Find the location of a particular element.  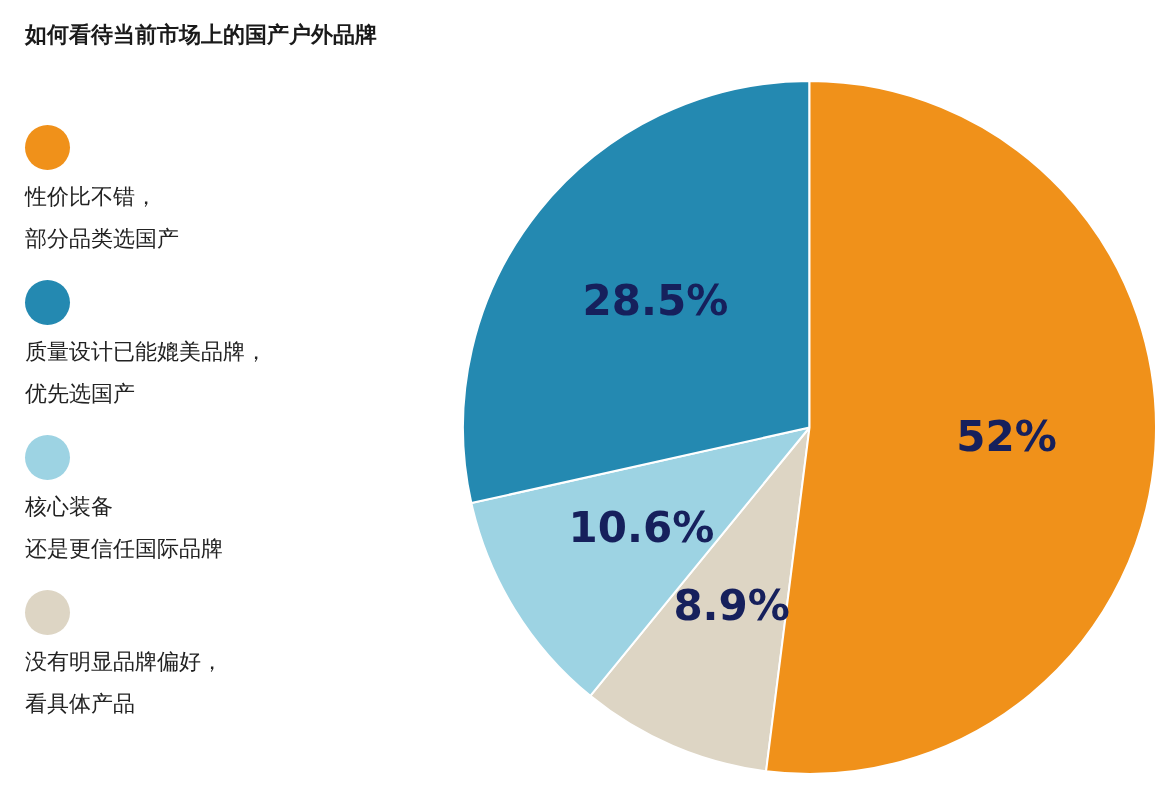

legend-label: 没有明显品牌偏好，看具体产品 is located at coordinates (124, 683).